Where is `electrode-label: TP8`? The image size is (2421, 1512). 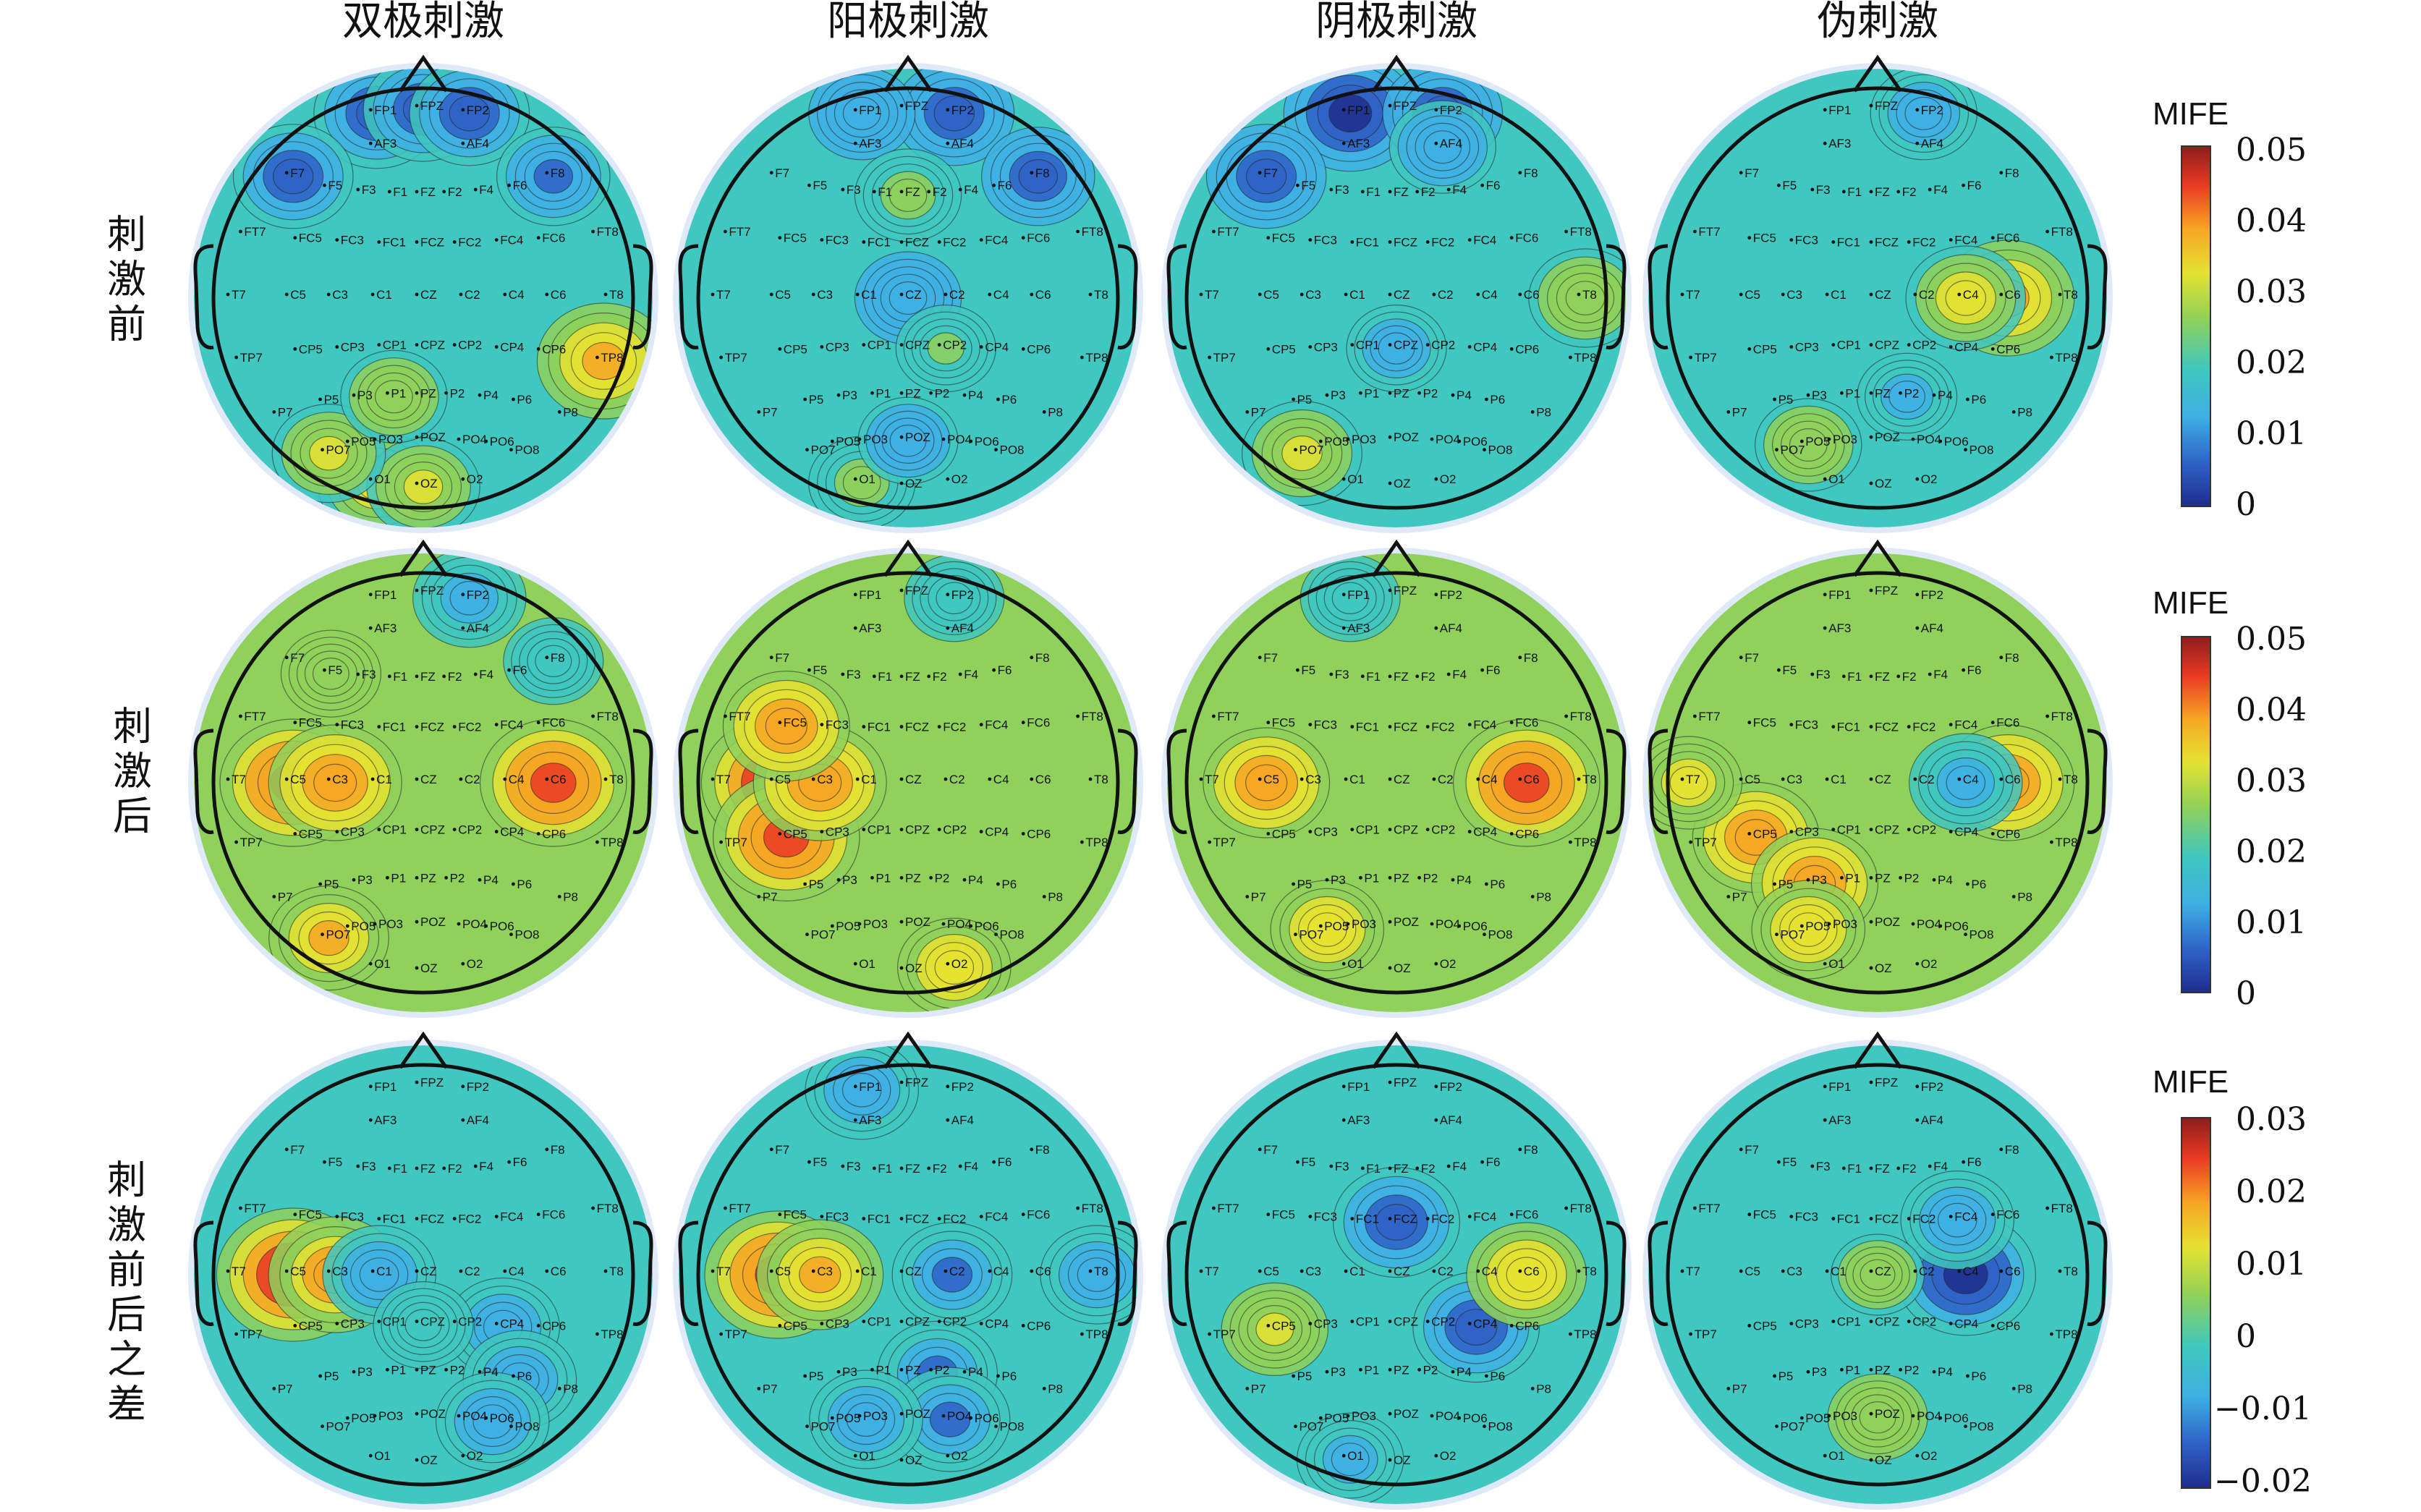 electrode-label: TP8 is located at coordinates (1096, 842).